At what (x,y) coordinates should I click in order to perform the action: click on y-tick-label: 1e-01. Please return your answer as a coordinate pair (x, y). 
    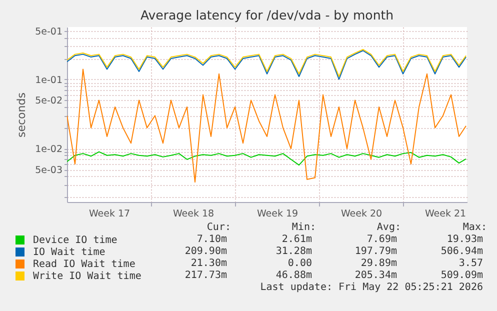
    Looking at the image, I should click on (48, 80).